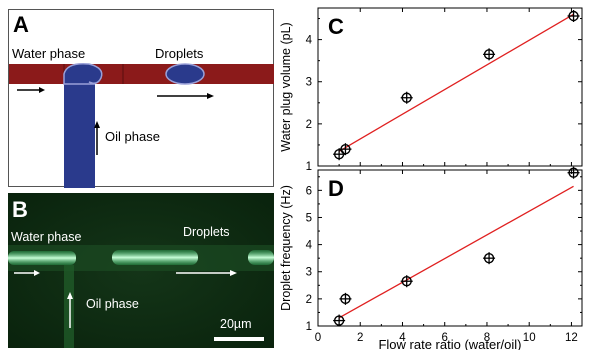 This screenshot has width=594, height=350. Describe the element at coordinates (309, 218) in the screenshot. I see `y-tick-label: 5` at that location.